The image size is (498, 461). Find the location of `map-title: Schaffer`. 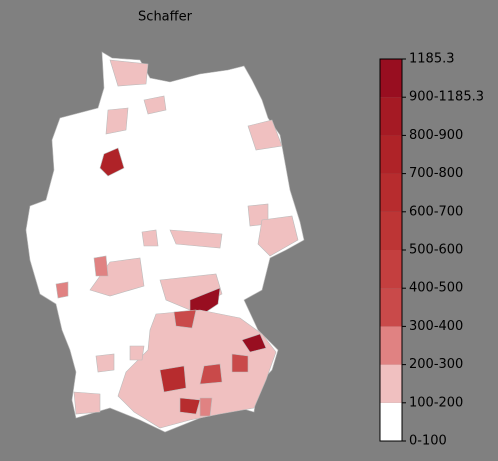

map-title: Schaffer is located at coordinates (165, 17).